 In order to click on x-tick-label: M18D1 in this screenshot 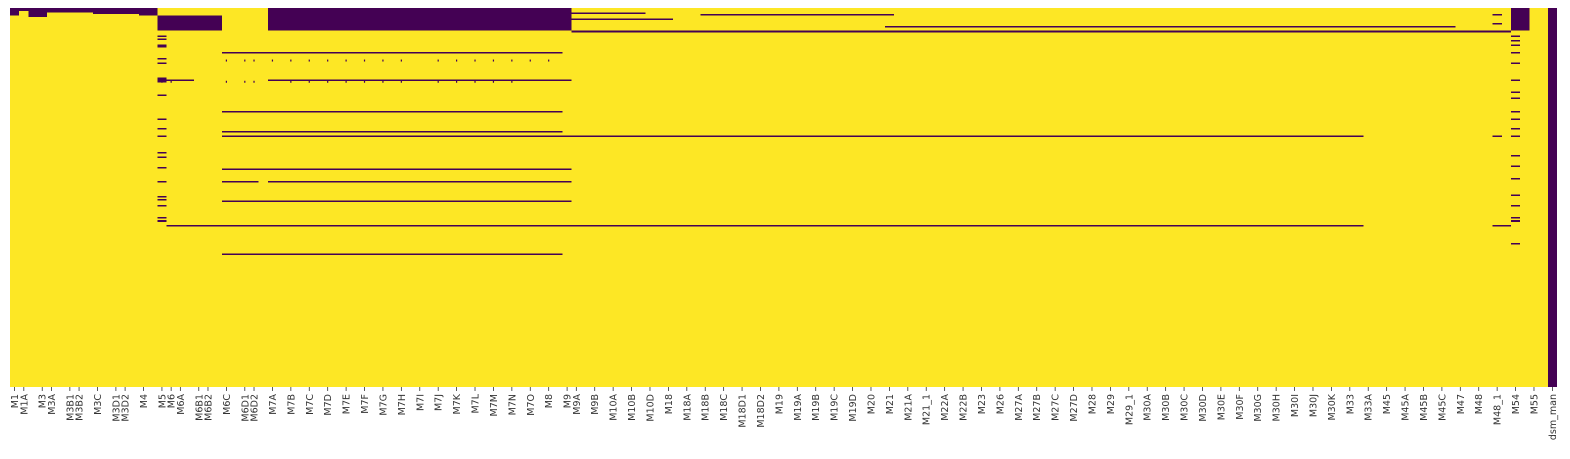, I will do `click(743, 411)`.